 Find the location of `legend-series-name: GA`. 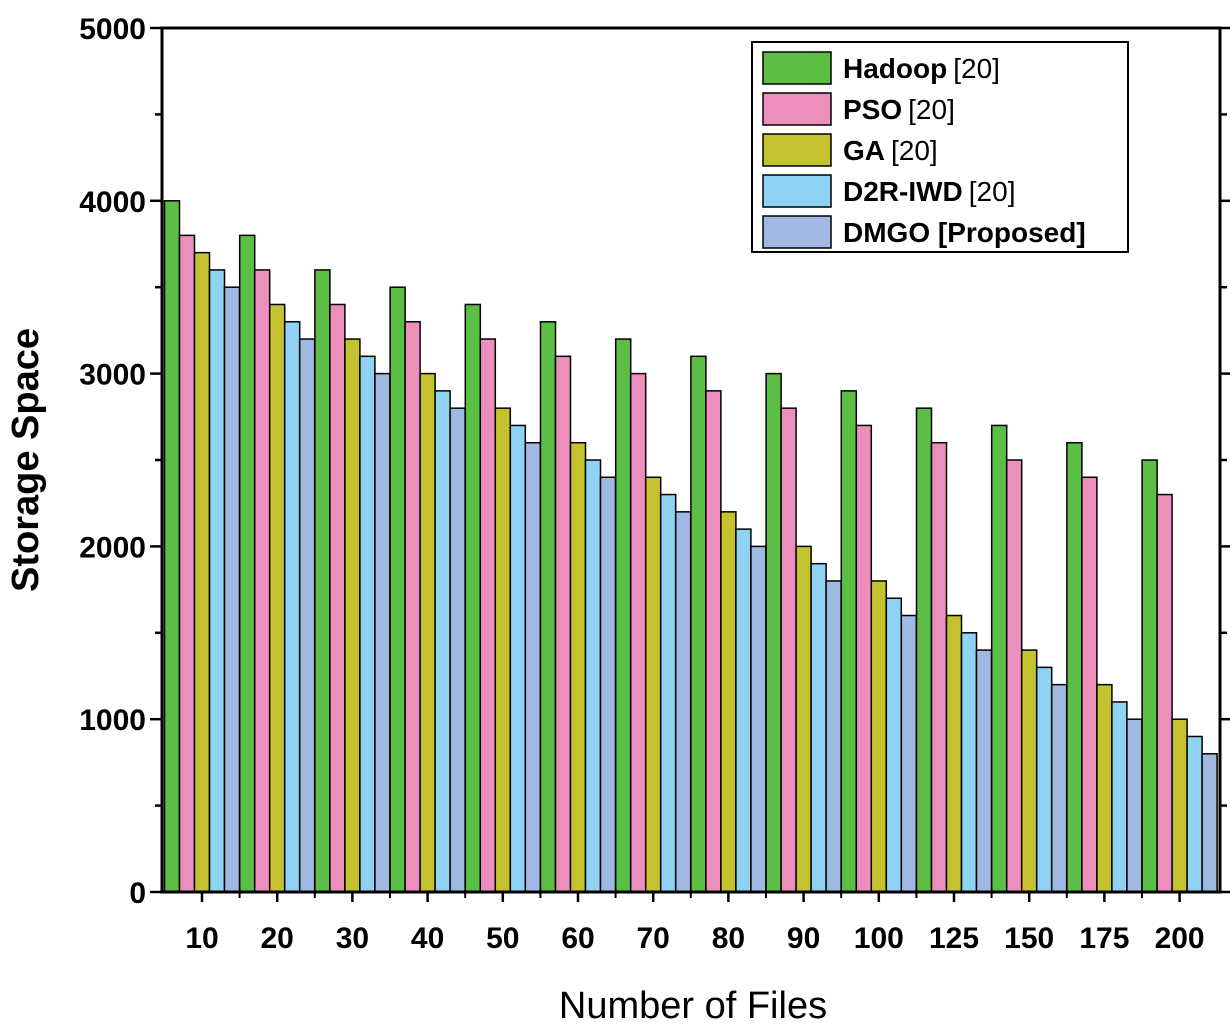

legend-series-name: GA is located at coordinates (864, 150).